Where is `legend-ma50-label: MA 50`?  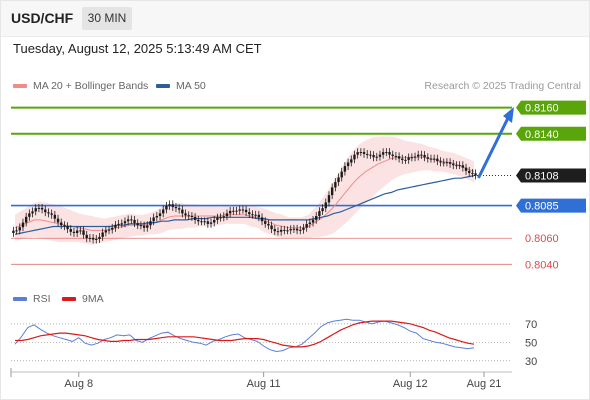
legend-ma50-label: MA 50 is located at coordinates (191, 86).